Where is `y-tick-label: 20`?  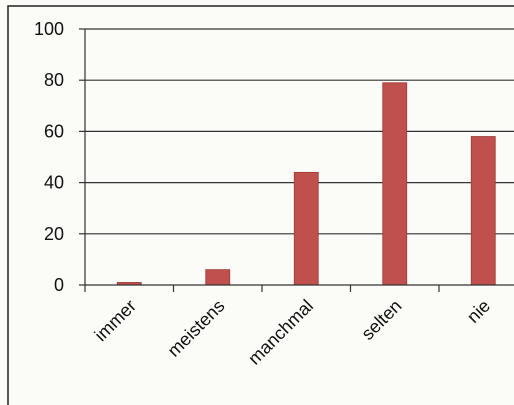
y-tick-label: 20 is located at coordinates (54, 234).